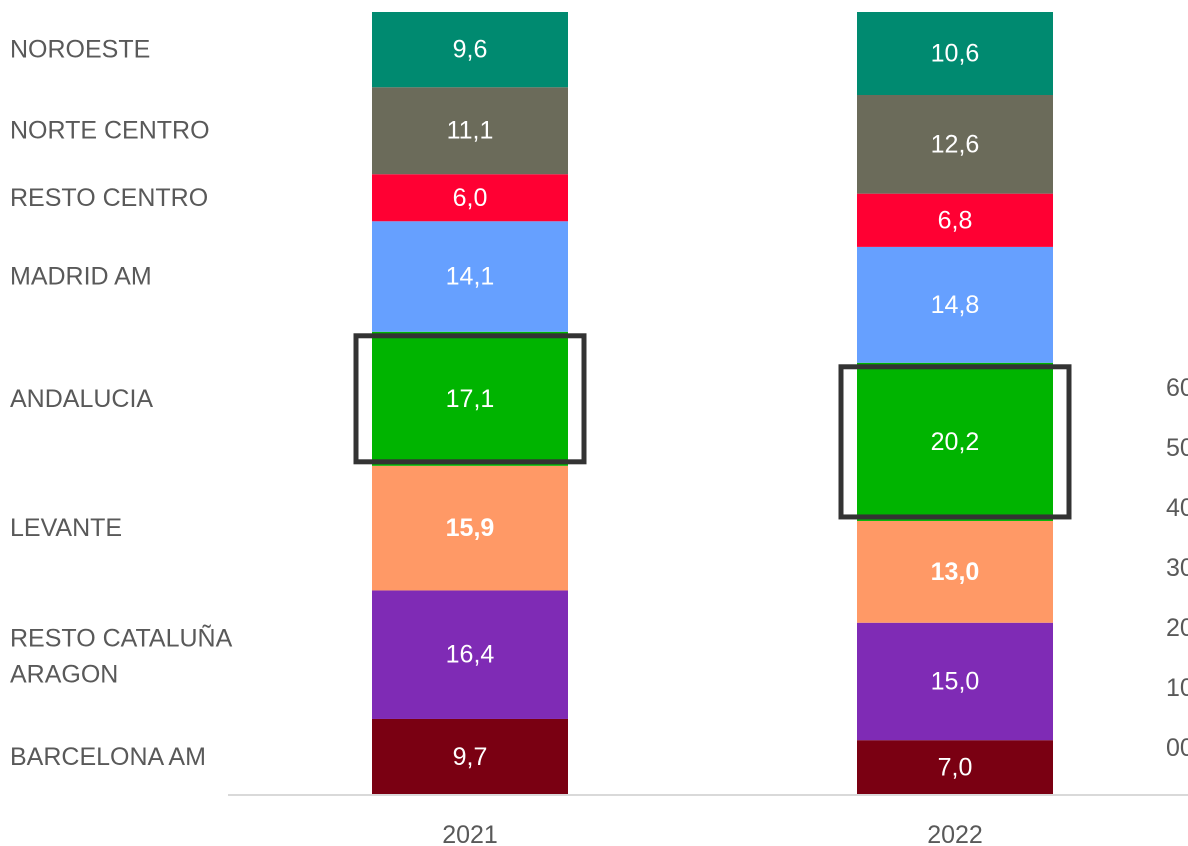 The width and height of the screenshot is (1188, 846). I want to click on bar-norte-centro-2021, so click(470, 131).